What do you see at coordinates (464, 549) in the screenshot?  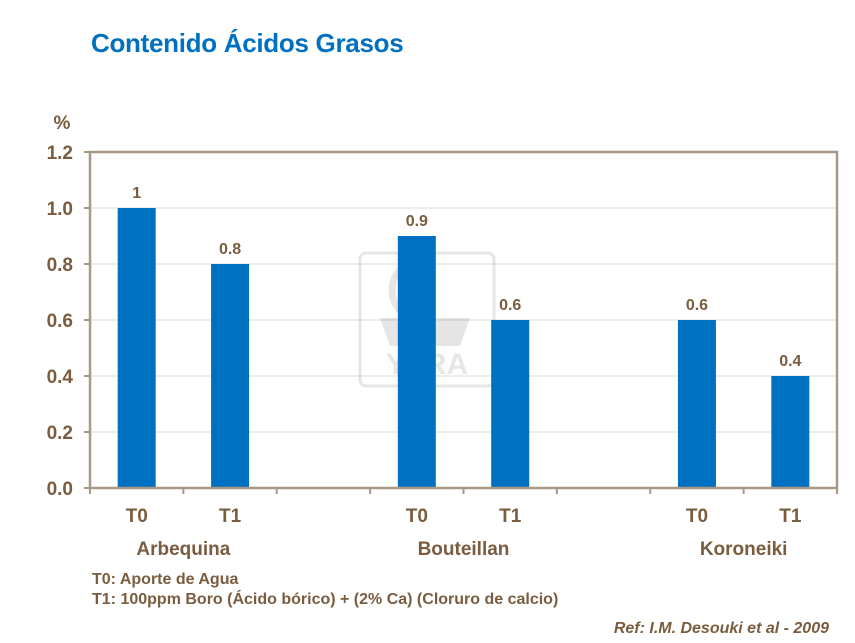 I see `group-label-bouteillan: Bouteillan` at bounding box center [464, 549].